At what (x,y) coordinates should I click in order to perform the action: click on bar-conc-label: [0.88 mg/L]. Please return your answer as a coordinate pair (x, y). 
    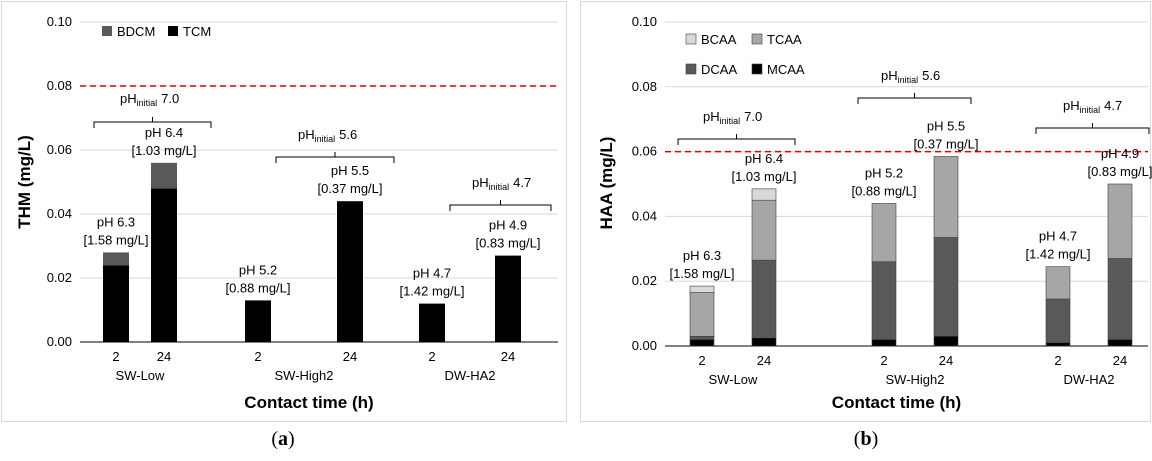
    Looking at the image, I should click on (883, 190).